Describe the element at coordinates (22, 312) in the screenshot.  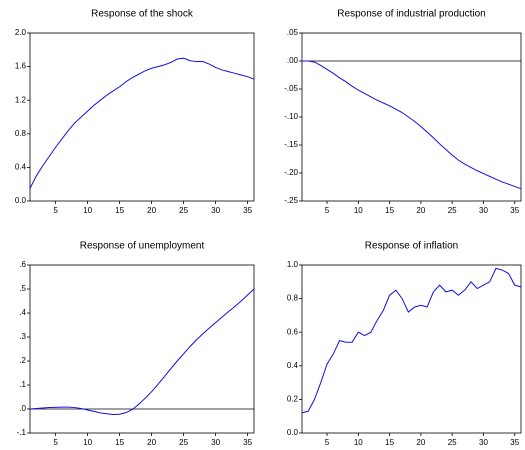
I see `y-tick-label: .4` at that location.